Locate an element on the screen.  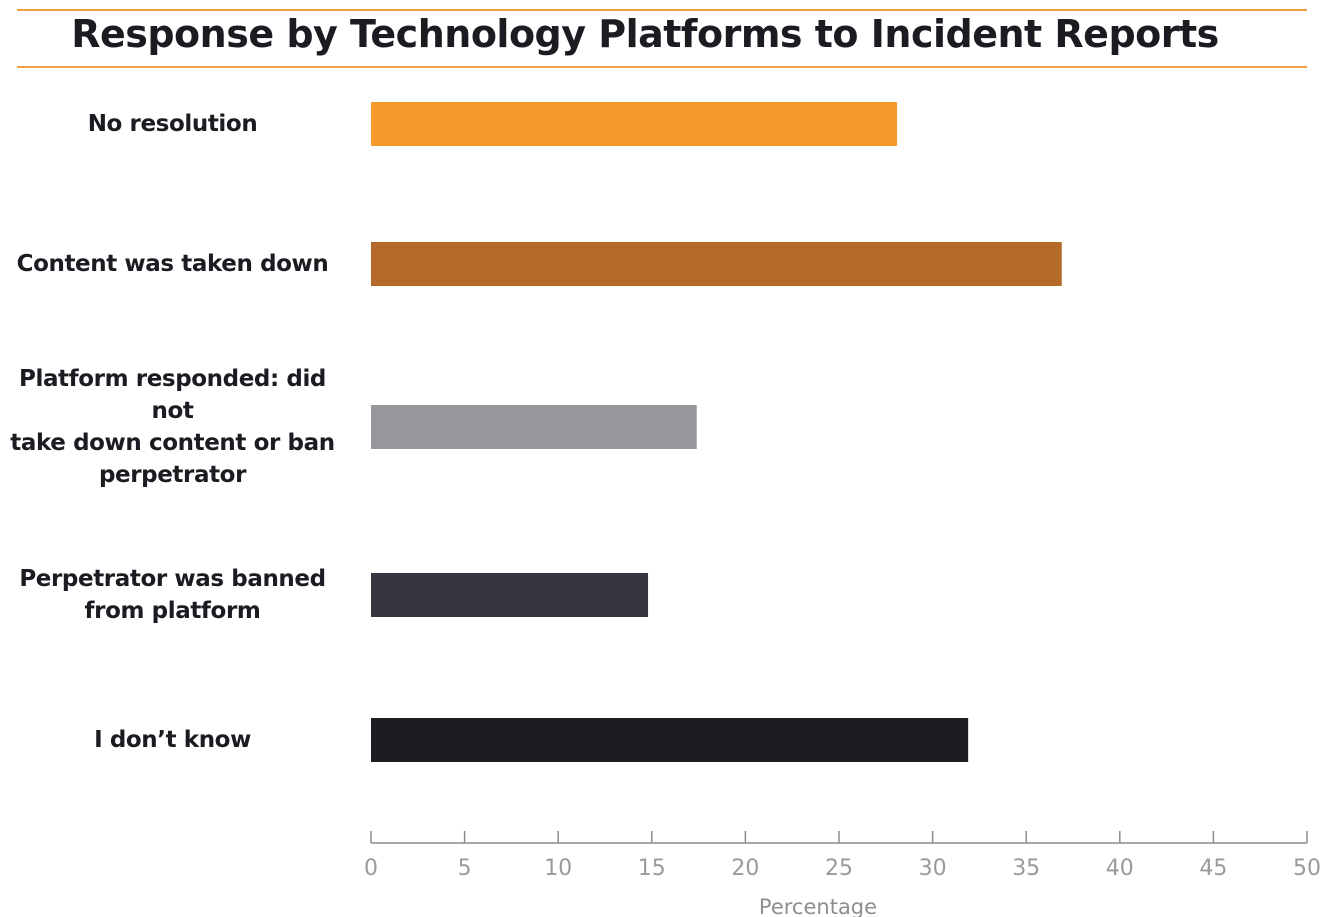
x-tick-label-5: 25 is located at coordinates (839, 868).